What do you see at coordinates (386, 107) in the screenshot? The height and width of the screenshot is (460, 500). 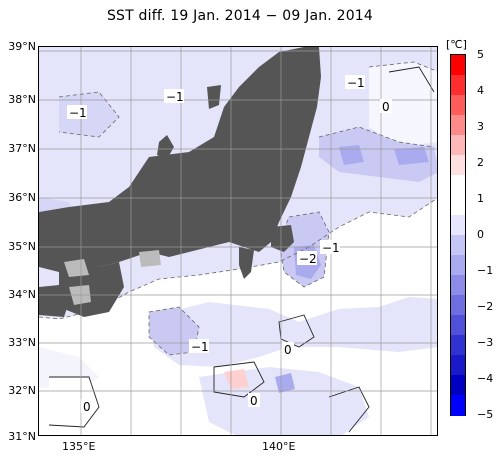 I see `contour-label-c4: 0` at bounding box center [386, 107].